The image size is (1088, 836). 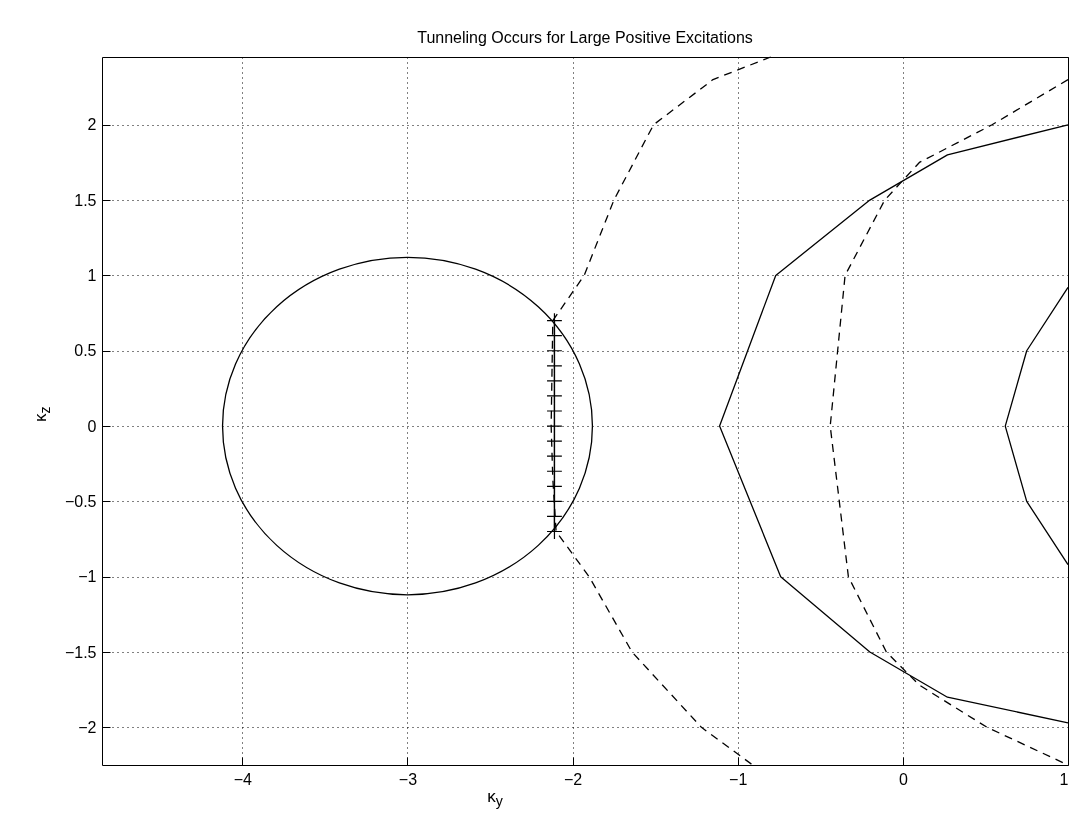 I want to click on x-tick-label: −4, so click(x=243, y=779).